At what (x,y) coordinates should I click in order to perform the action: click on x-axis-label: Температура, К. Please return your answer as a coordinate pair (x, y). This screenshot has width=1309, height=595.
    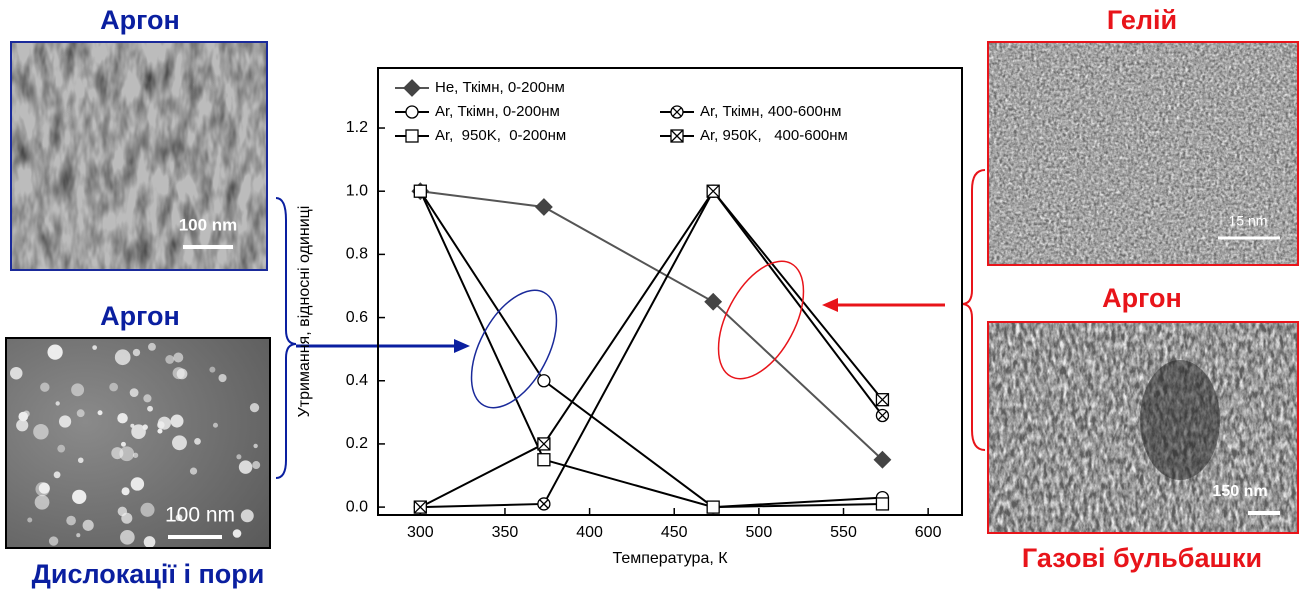
    Looking at the image, I should click on (670, 558).